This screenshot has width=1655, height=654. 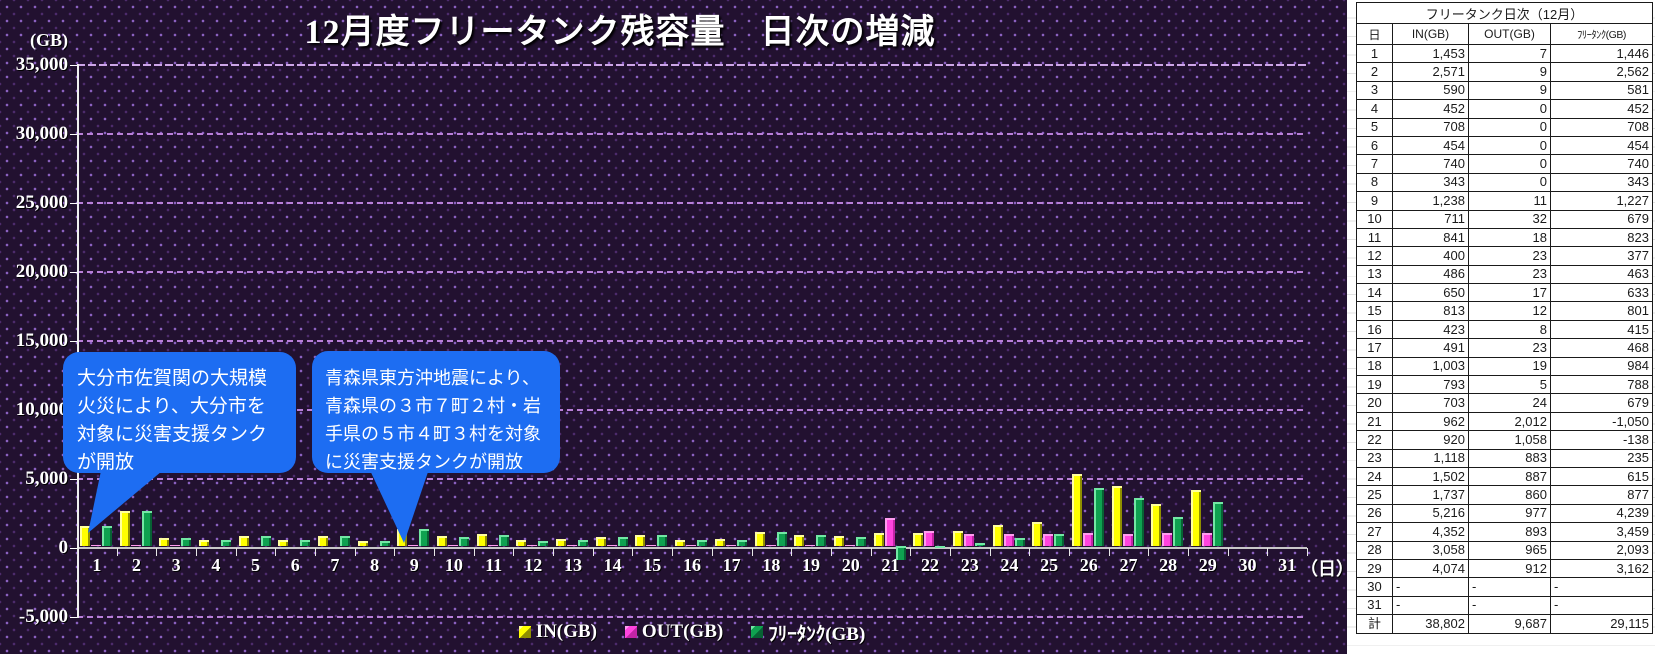 What do you see at coordinates (1430, 458) in the screenshot?
I see `cell-value: 1,118` at bounding box center [1430, 458].